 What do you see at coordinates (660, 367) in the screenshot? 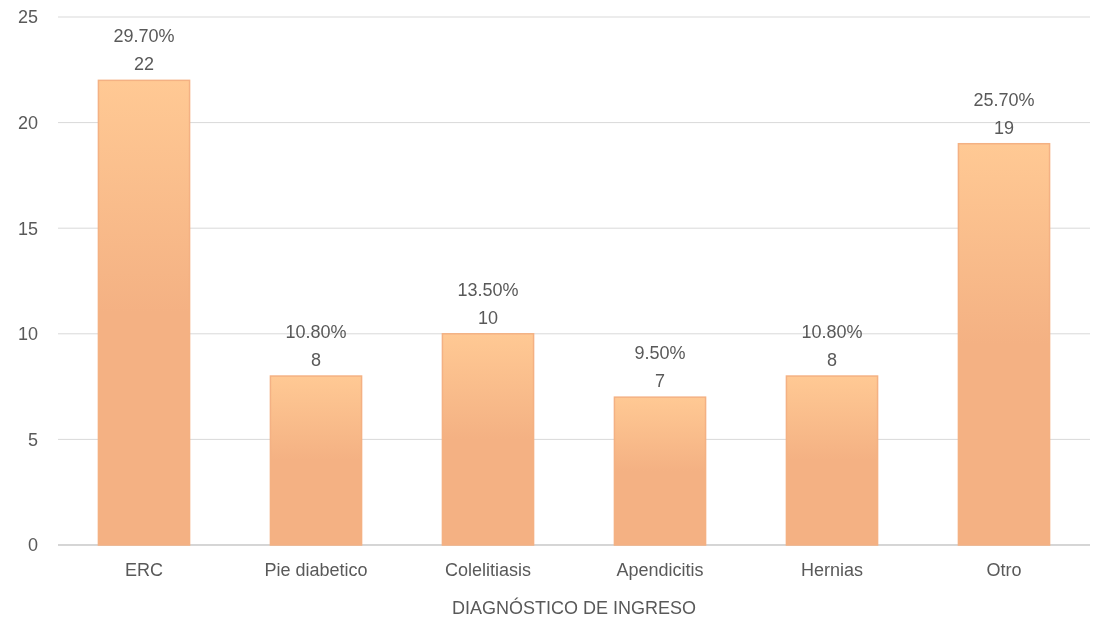
I see `data-label: 9.50% 7` at bounding box center [660, 367].